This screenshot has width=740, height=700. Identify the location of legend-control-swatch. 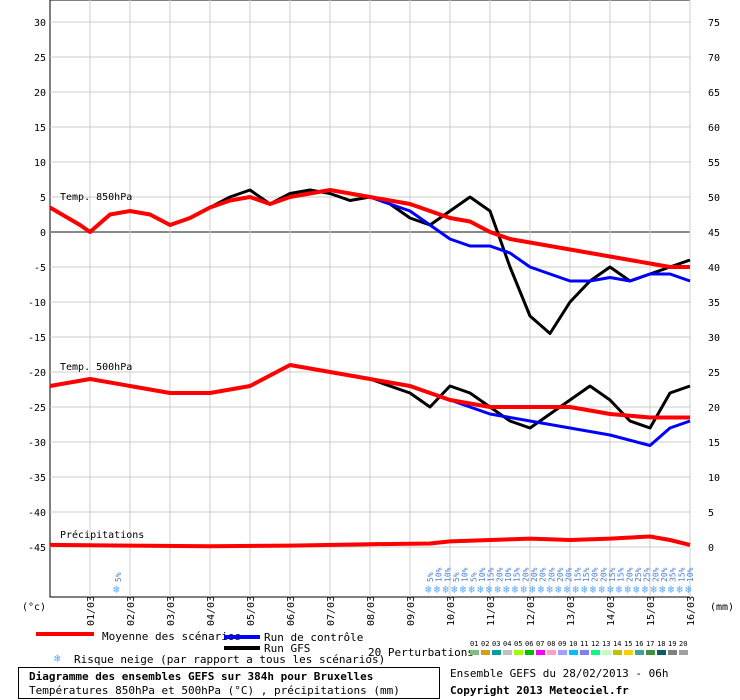
(242, 637).